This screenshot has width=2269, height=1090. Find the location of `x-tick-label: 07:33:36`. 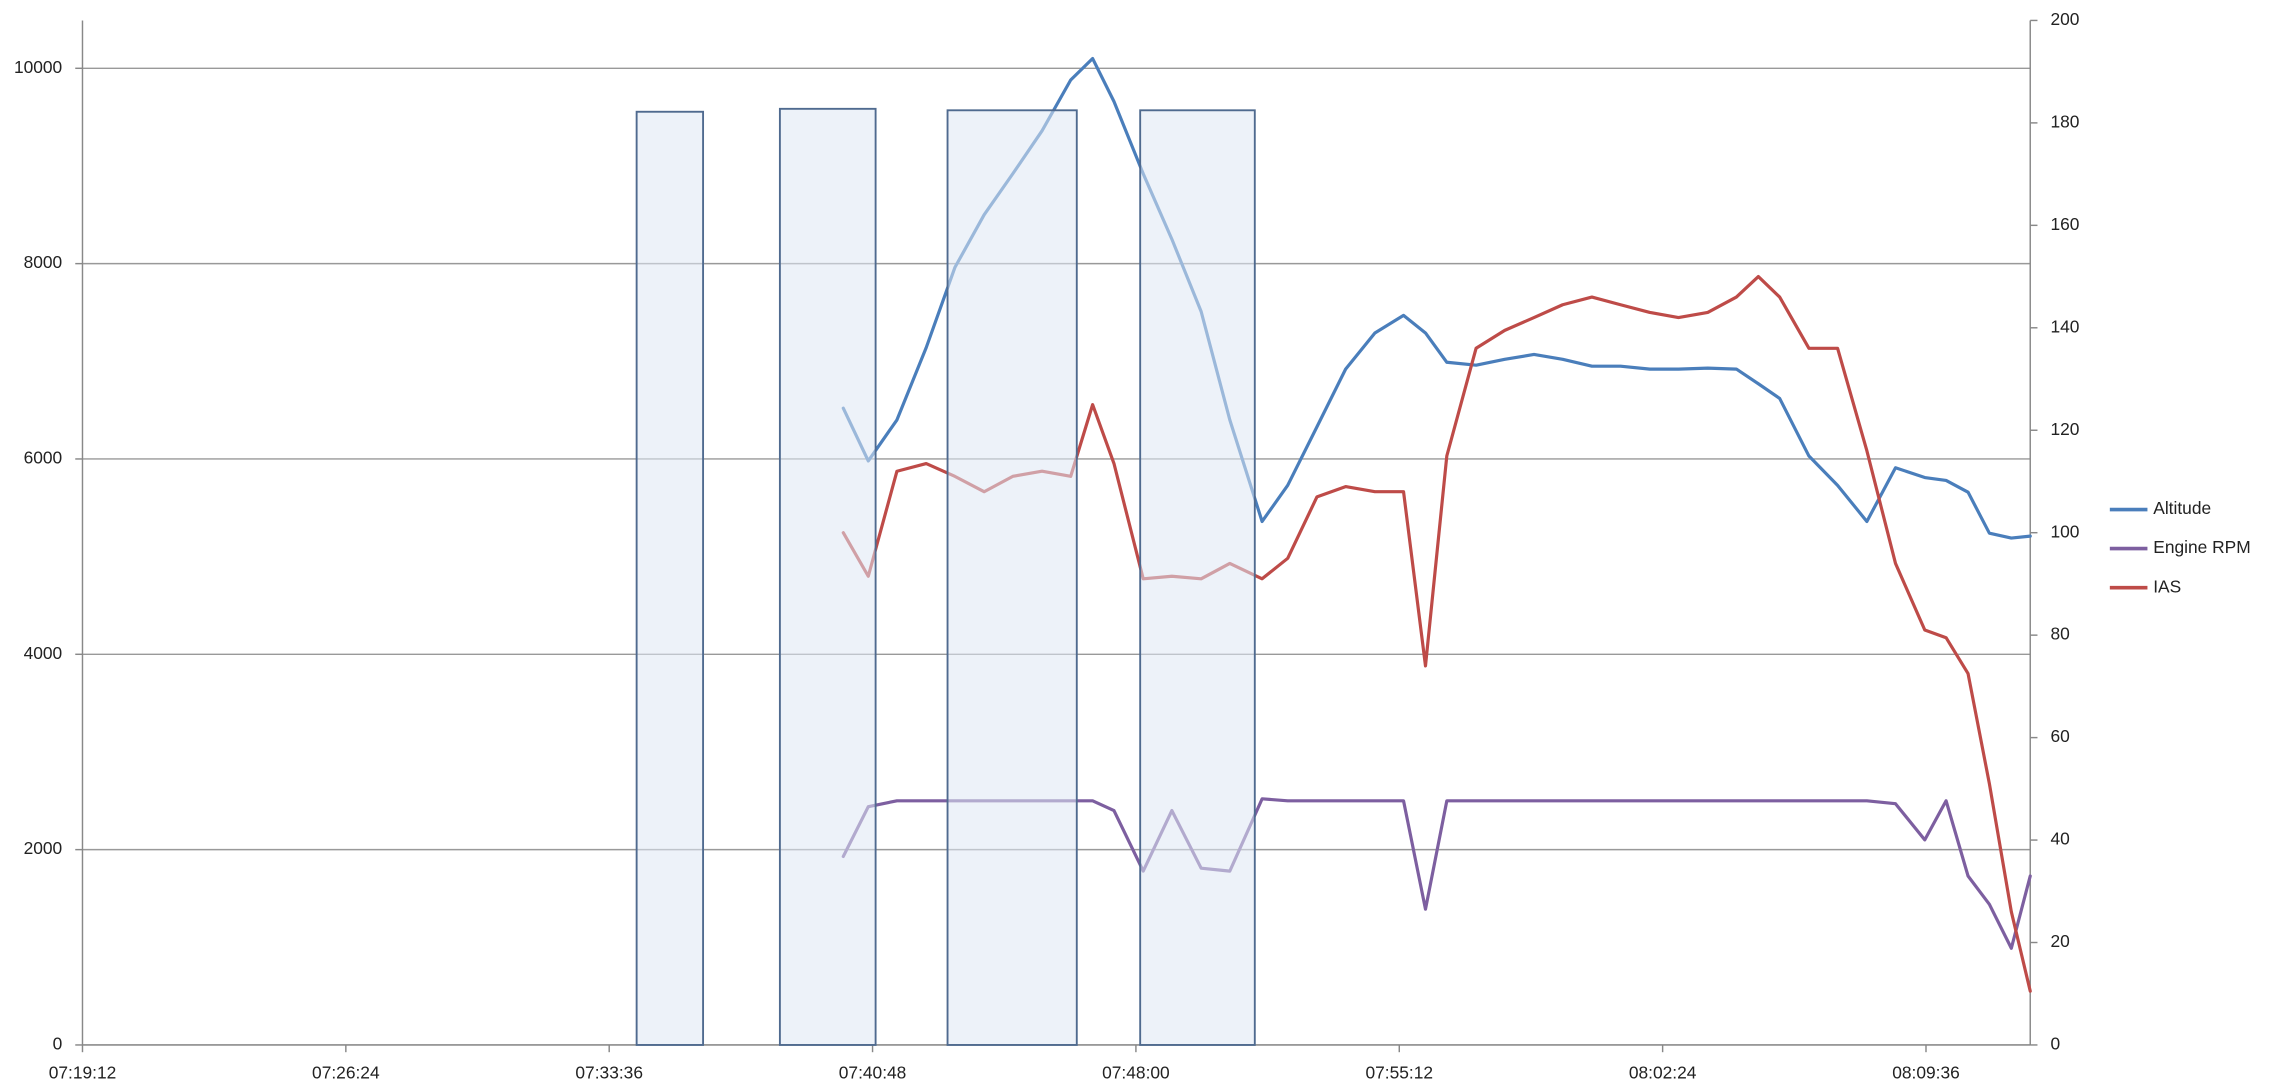

x-tick-label: 07:33:36 is located at coordinates (609, 1072).